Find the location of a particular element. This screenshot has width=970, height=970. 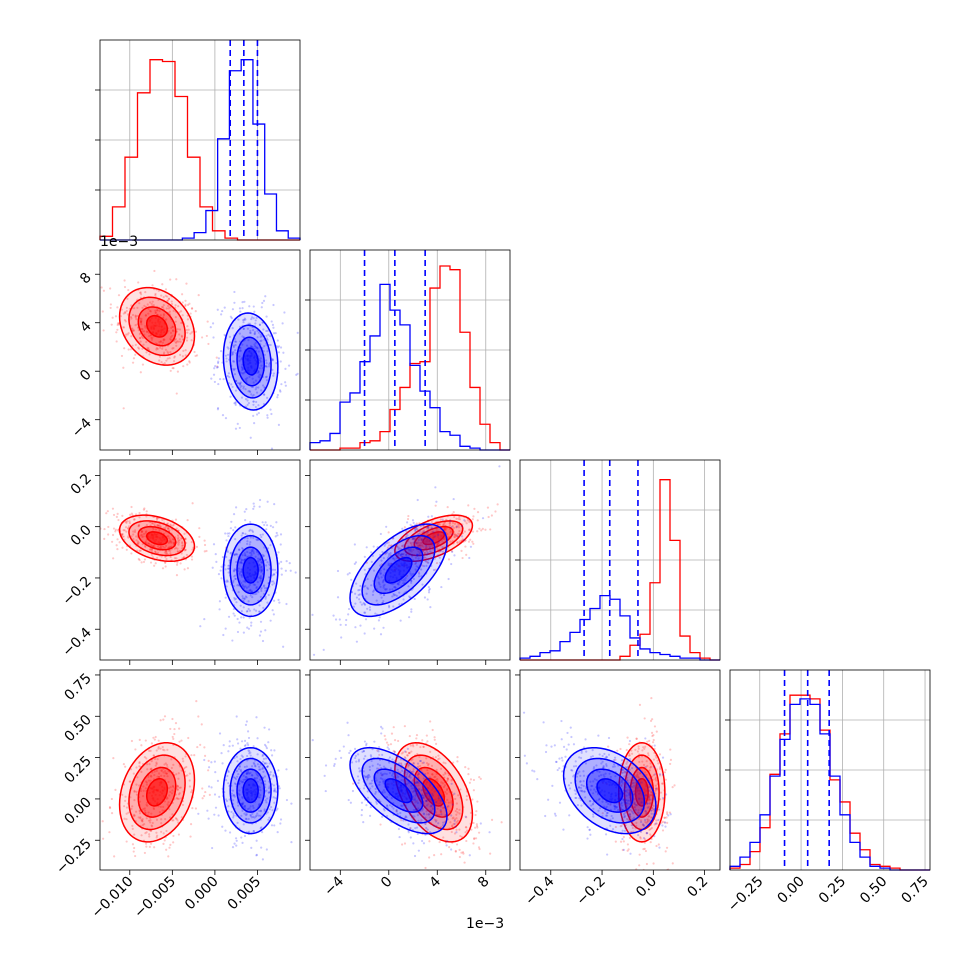

axes-frame is located at coordinates (200, 560).